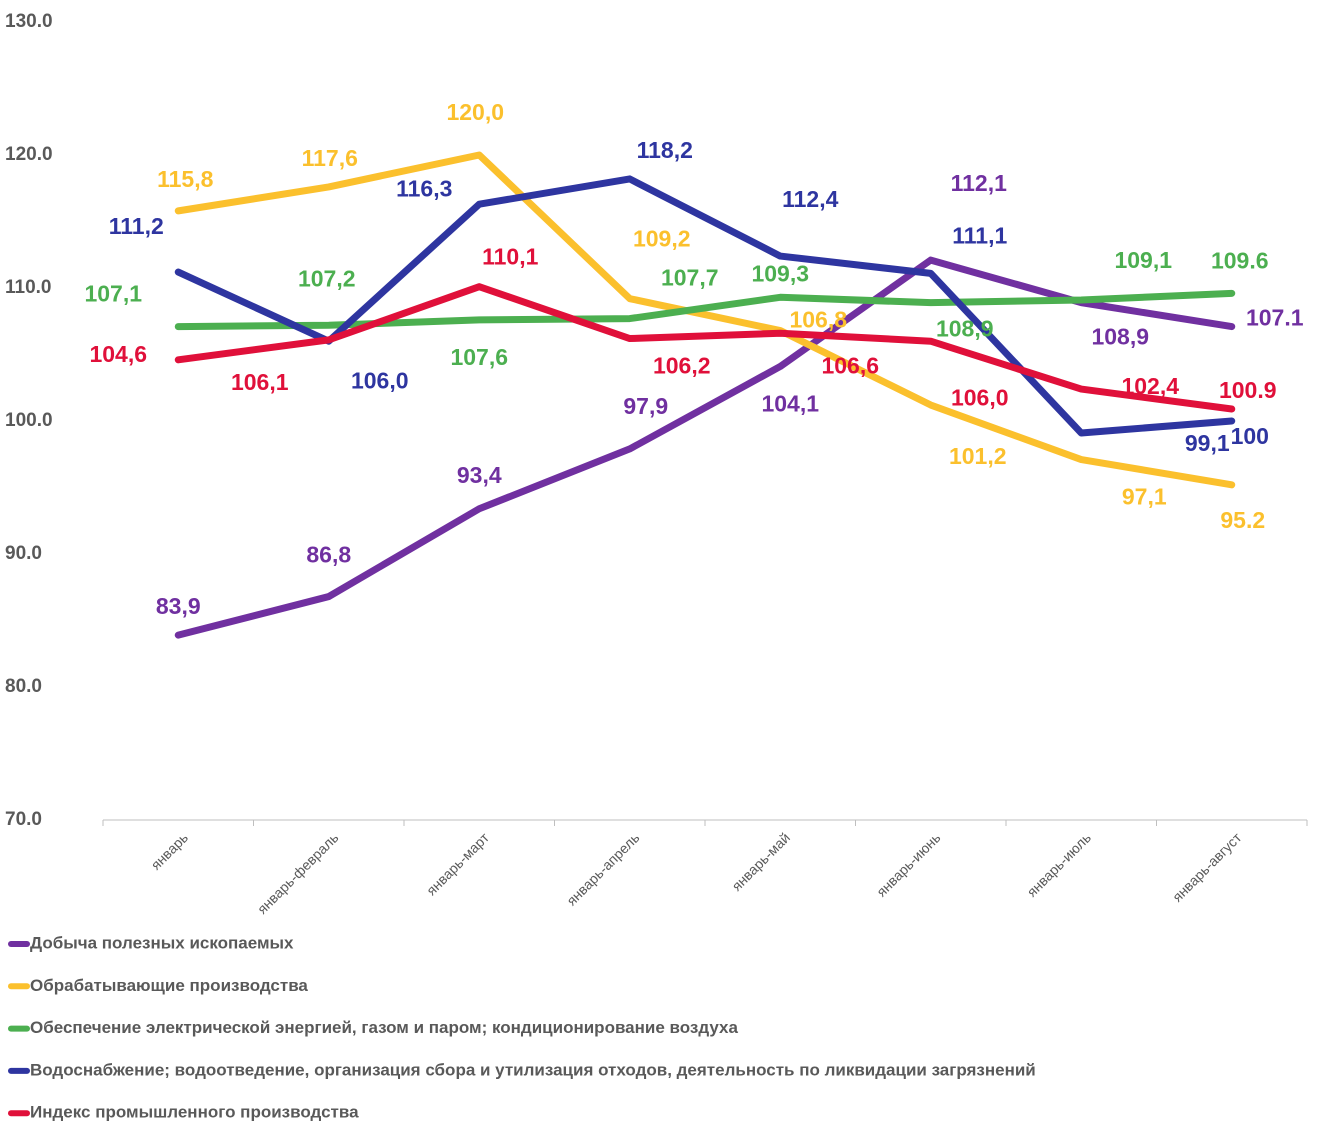 Image resolution: width=1323 pixels, height=1127 pixels. What do you see at coordinates (1207, 443) in the screenshot?
I see `data-label: 99,1` at bounding box center [1207, 443].